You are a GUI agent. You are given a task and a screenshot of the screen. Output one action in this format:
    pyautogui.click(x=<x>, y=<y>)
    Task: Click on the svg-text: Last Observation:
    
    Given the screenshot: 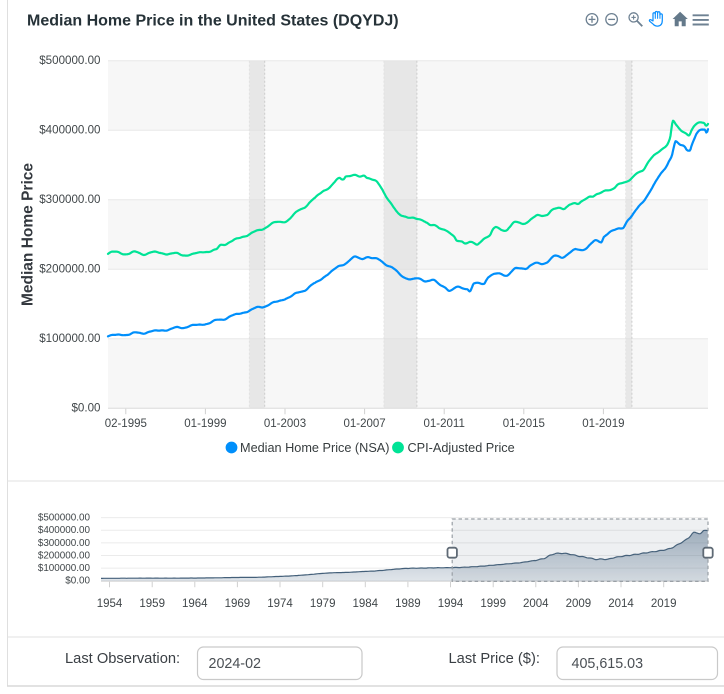 What is the action you would take?
    pyautogui.click(x=122, y=659)
    